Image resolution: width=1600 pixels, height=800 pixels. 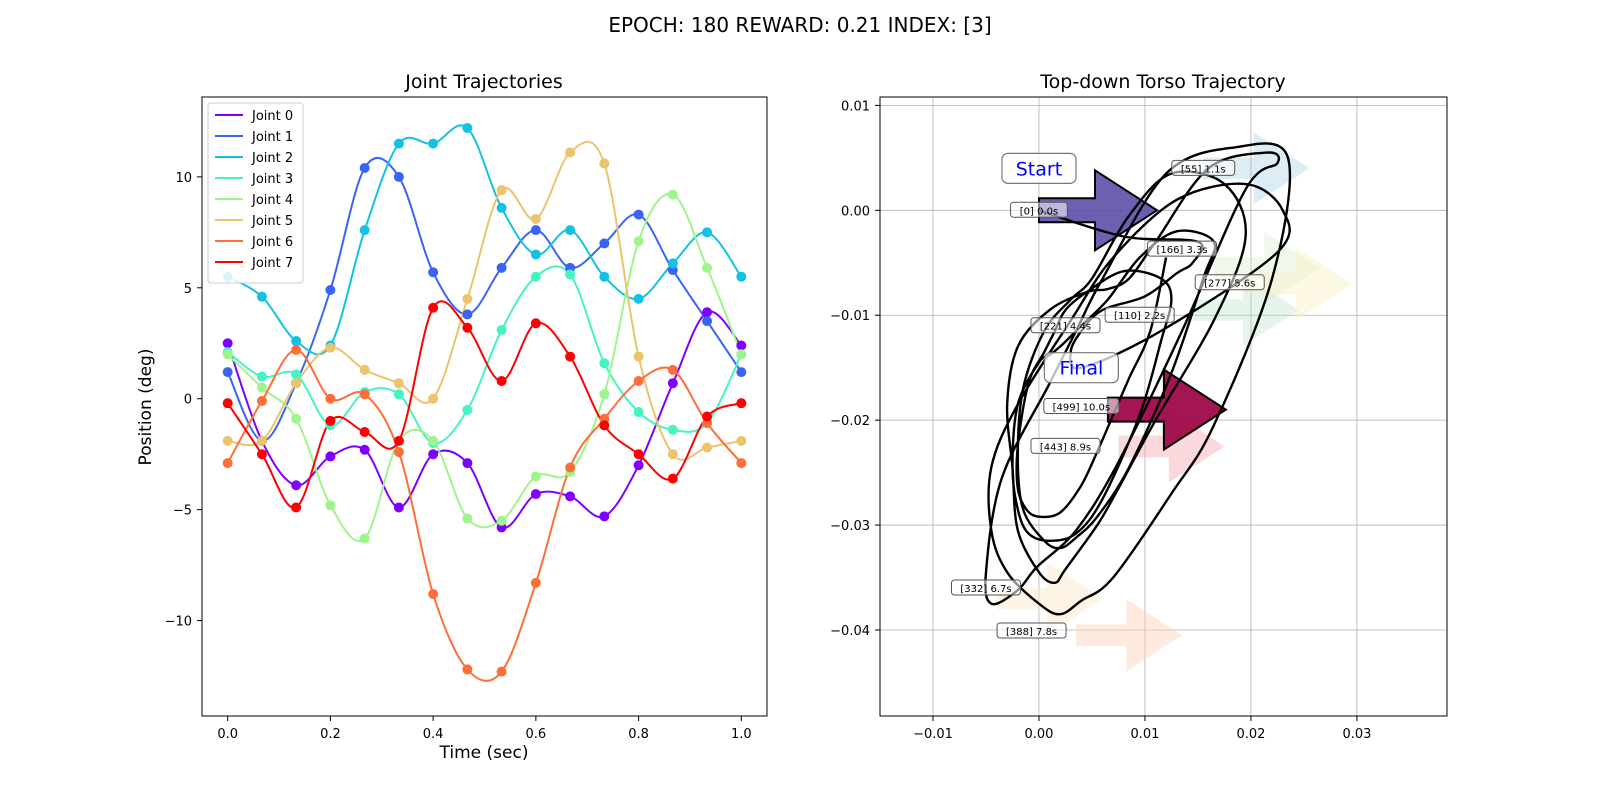 I want to click on joint-chart-xtick-label: 0.6, so click(x=536, y=734).